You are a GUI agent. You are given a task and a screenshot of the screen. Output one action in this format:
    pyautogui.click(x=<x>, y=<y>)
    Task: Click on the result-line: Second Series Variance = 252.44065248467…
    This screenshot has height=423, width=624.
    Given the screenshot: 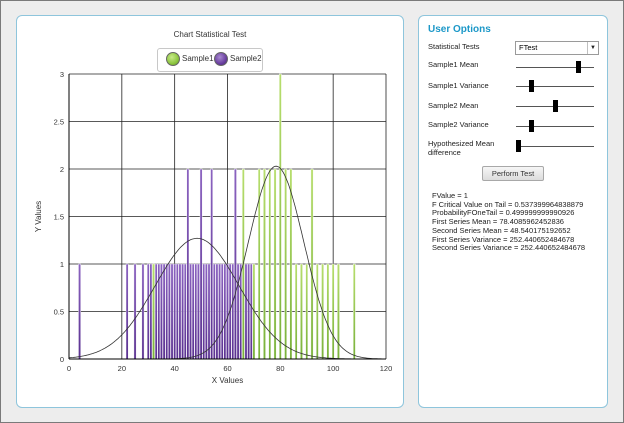 What is the action you would take?
    pyautogui.click(x=509, y=248)
    